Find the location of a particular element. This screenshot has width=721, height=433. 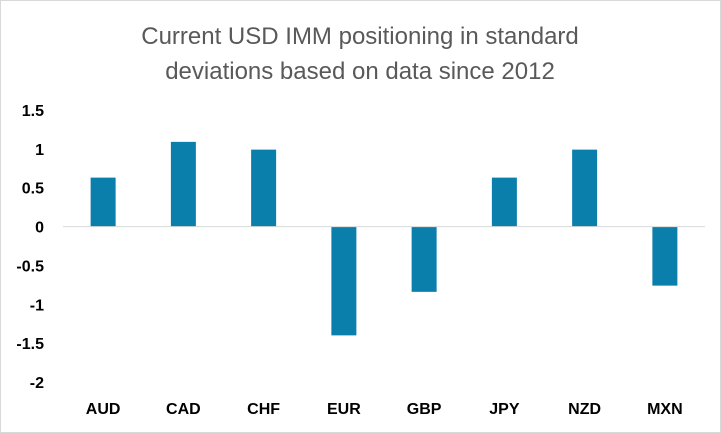

bar-eur is located at coordinates (344, 281).